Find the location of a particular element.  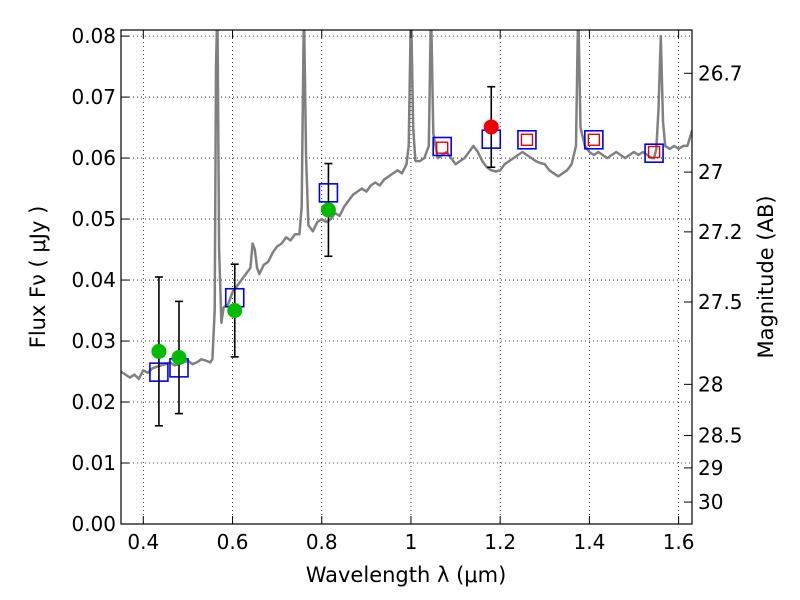

right-tick-label: 30 is located at coordinates (710, 502).